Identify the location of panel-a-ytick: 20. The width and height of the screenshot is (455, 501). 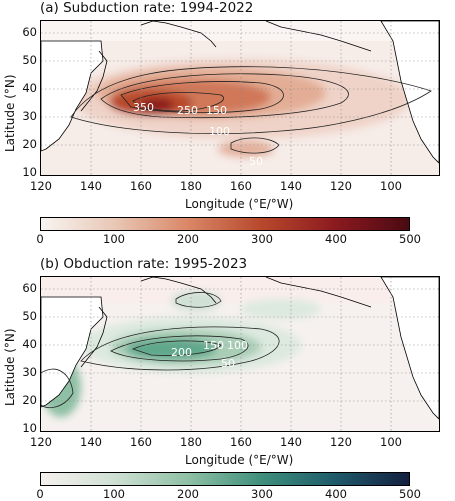
(29, 144).